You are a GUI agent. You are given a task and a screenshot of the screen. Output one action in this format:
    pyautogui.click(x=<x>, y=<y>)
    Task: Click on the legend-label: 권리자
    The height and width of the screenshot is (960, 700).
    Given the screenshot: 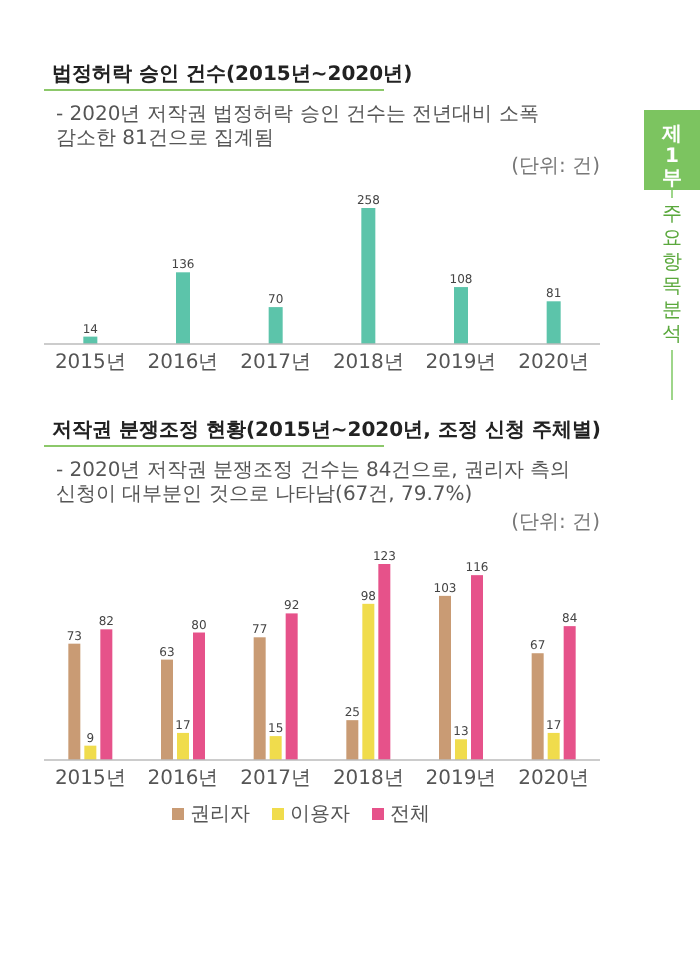 What is the action you would take?
    pyautogui.click(x=220, y=815)
    